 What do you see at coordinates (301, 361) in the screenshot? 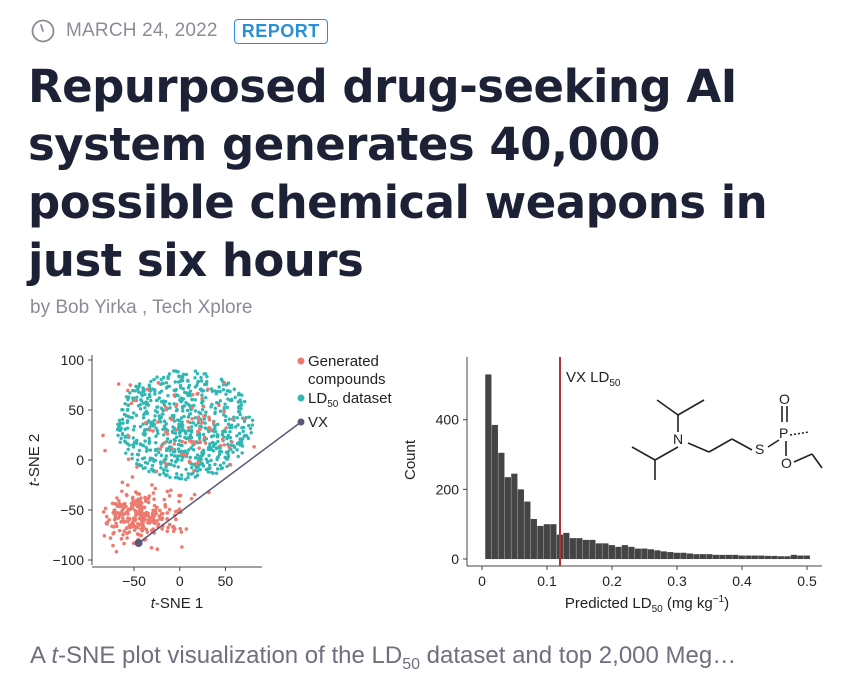
I see `legend-swatch-generated` at bounding box center [301, 361].